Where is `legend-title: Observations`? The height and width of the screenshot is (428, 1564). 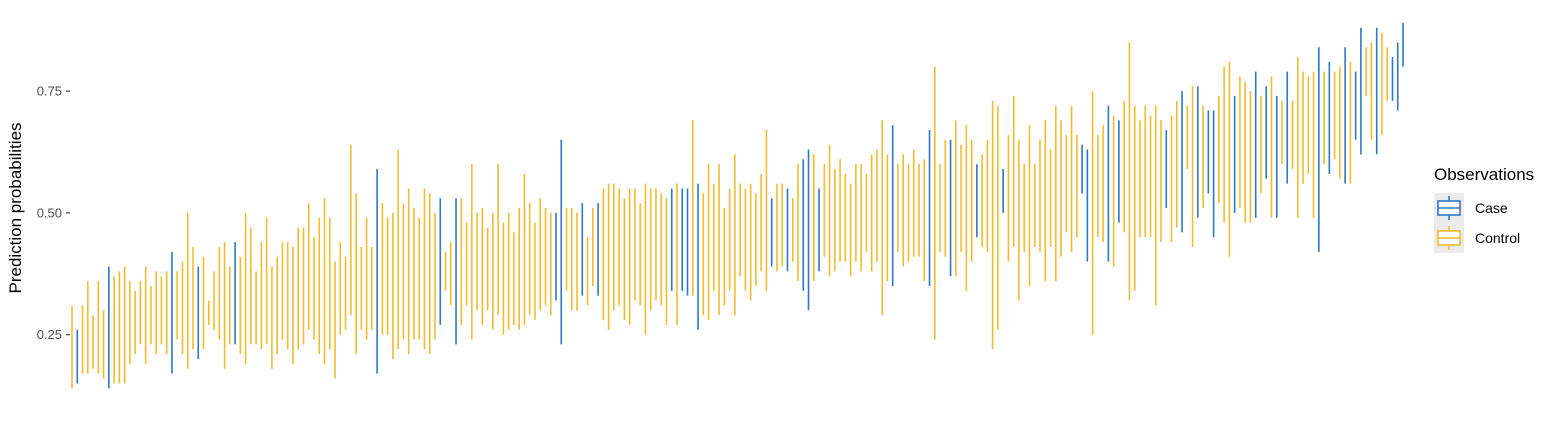 legend-title: Observations is located at coordinates (1484, 174).